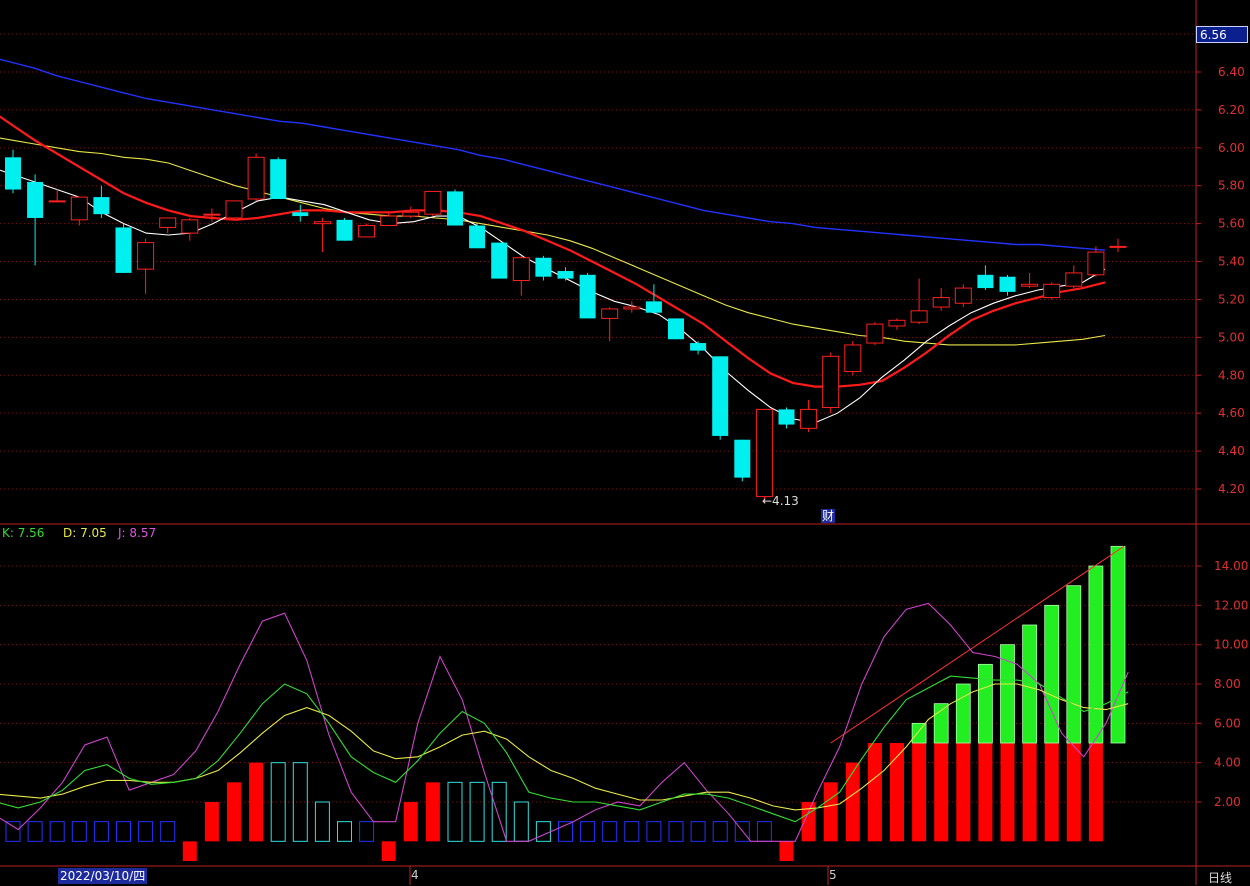 This screenshot has width=1250, height=886. Describe the element at coordinates (1227, 684) in the screenshot. I see `kdj-tick-label: 8.00` at that location.